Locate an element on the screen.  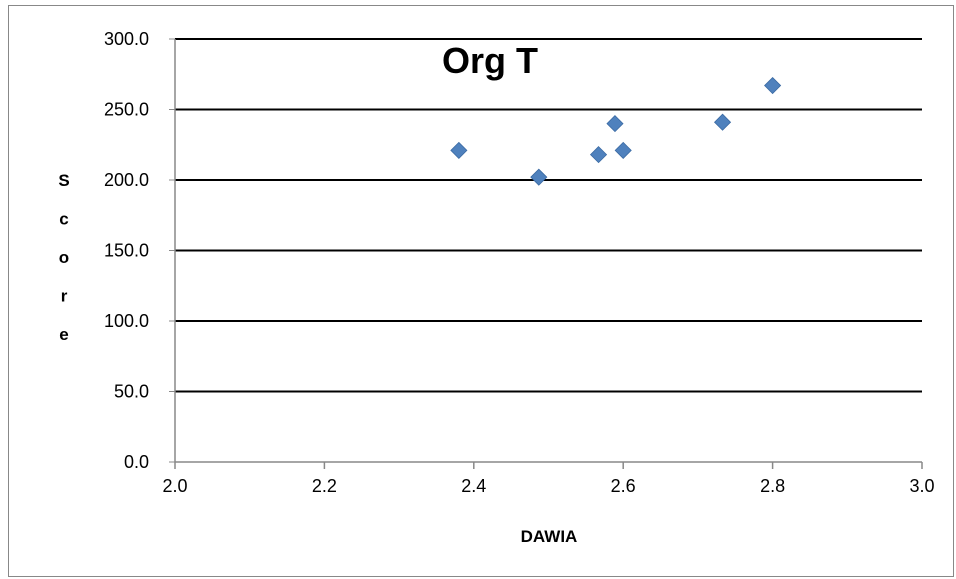
x-axis-title: DAWIA is located at coordinates (549, 536).